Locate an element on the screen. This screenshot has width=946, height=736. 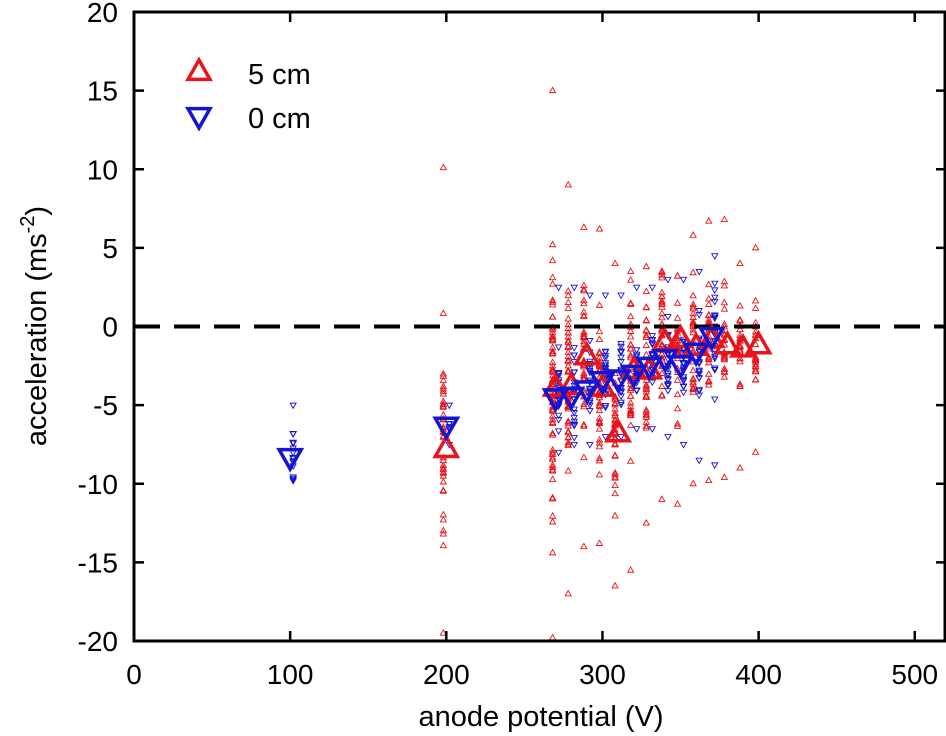
y-tick-label: 15 is located at coordinates (102, 91).